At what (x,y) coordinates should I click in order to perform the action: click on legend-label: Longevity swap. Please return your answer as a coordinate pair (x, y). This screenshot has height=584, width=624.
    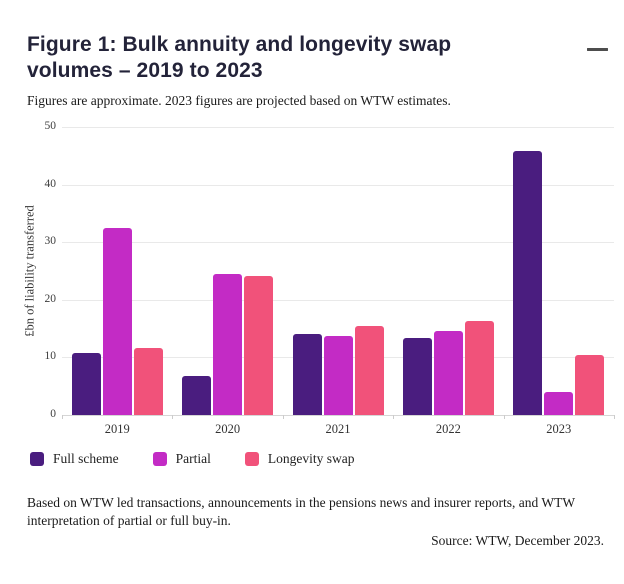
    Looking at the image, I should click on (311, 458).